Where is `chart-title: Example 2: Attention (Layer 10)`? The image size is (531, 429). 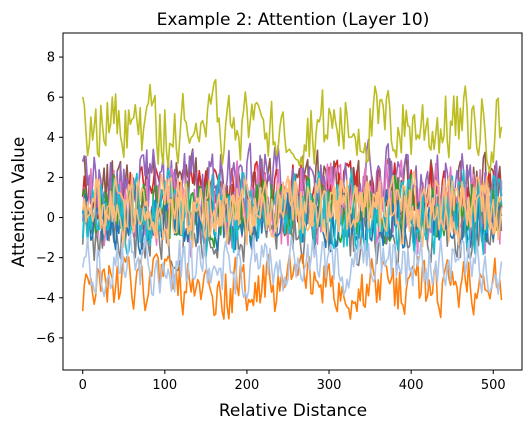
chart-title: Example 2: Attention (Layer 10) is located at coordinates (293, 20).